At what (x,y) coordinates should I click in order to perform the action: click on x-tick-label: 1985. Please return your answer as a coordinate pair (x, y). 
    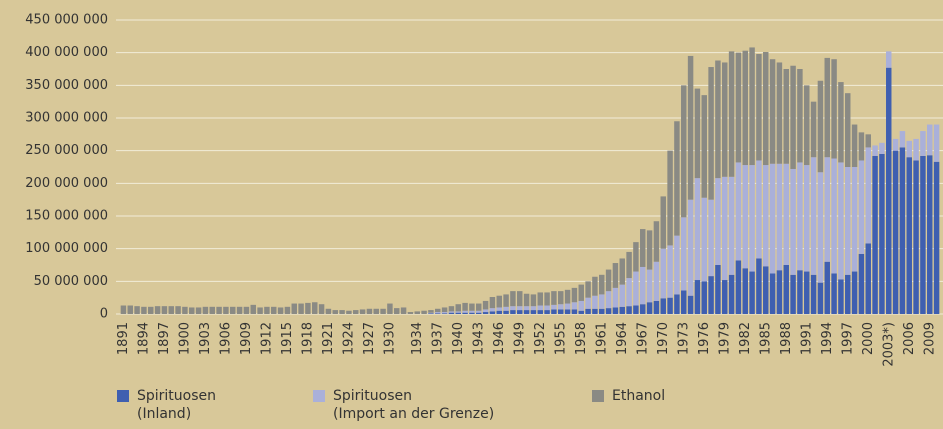
    Looking at the image, I should click on (765, 338).